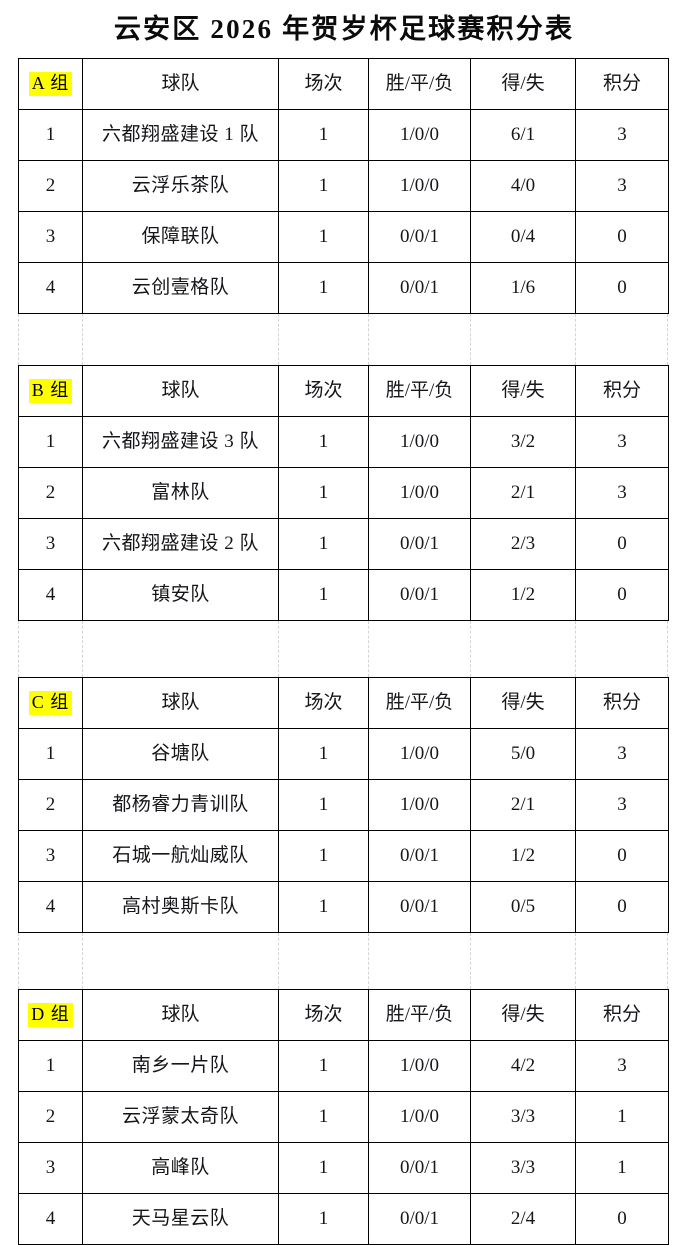 The width and height of the screenshot is (688, 1245). I want to click on cell-goals: 2/3, so click(523, 544).